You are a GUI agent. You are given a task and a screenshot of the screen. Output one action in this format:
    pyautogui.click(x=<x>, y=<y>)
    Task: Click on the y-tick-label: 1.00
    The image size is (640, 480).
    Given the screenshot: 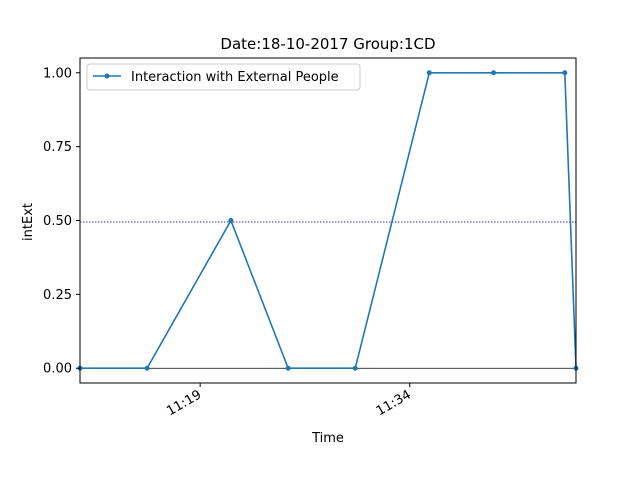 What is the action you would take?
    pyautogui.click(x=57, y=73)
    